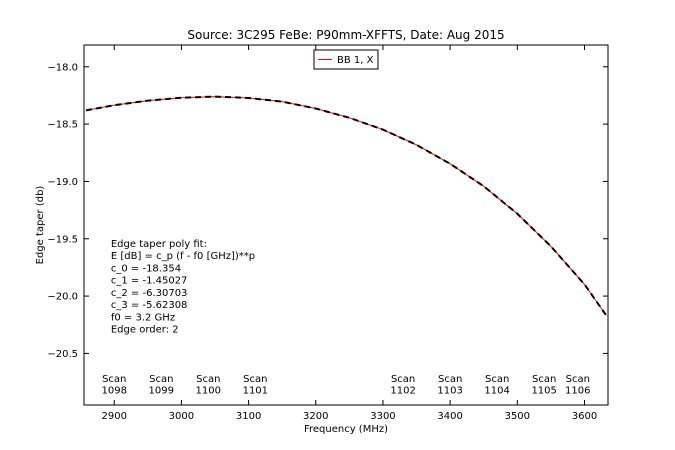 The height and width of the screenshot is (450, 675). What do you see at coordinates (248, 416) in the screenshot?
I see `x-tick-label: 3100` at bounding box center [248, 416].